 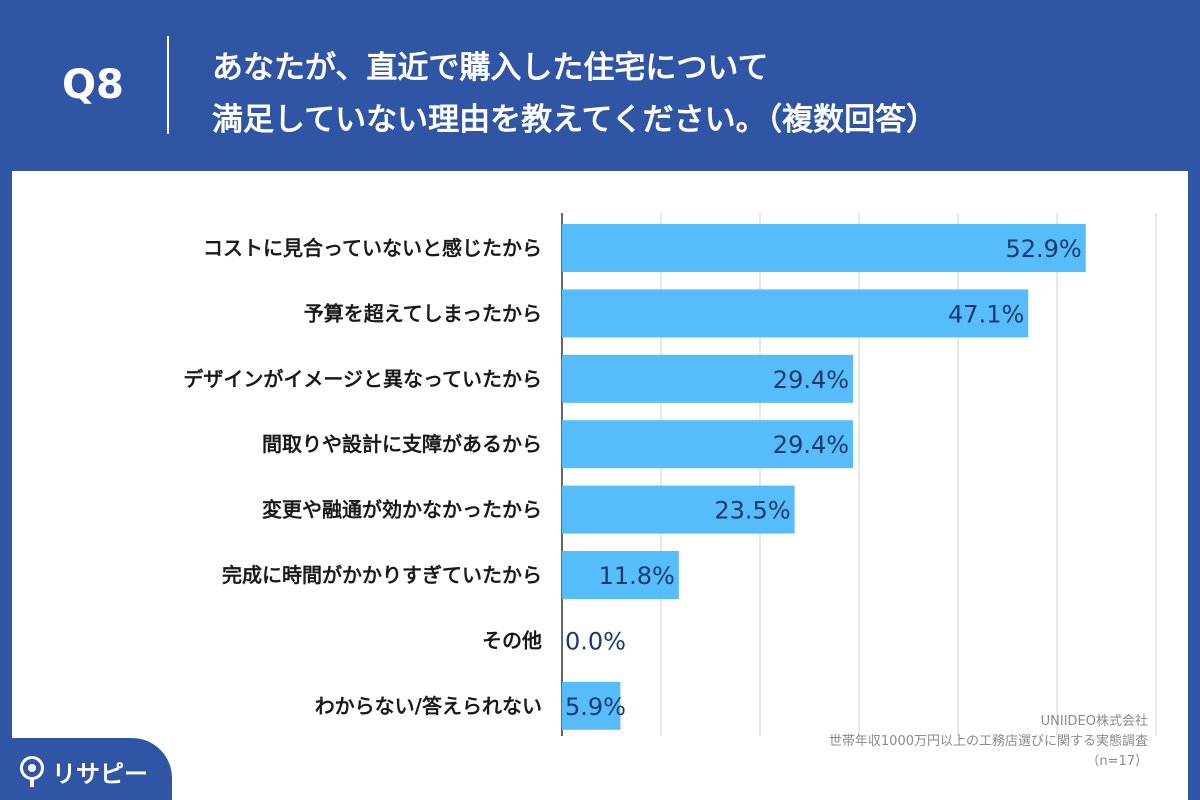 I want to click on risapy-logo: リサピー, so click(x=86, y=769).